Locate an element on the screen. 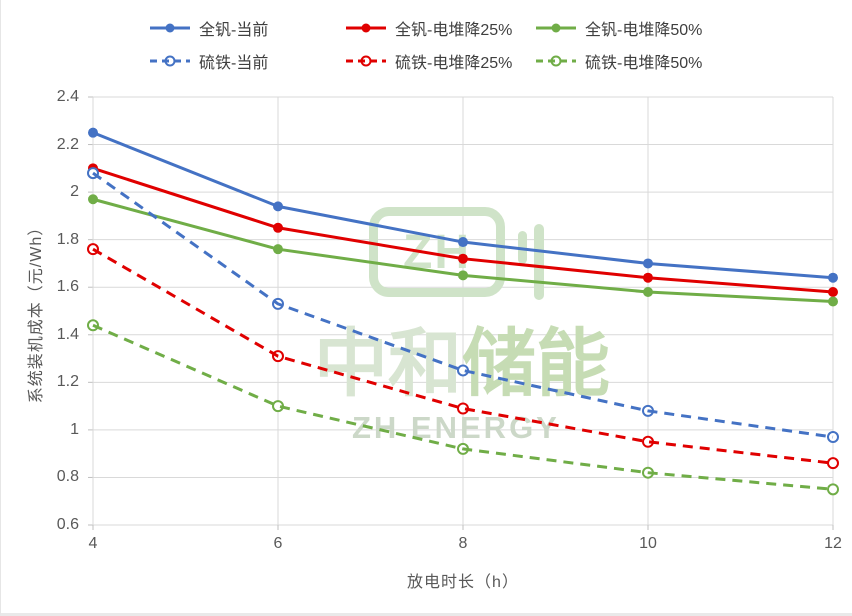 Image resolution: width=852 pixels, height=616 pixels. legend-item-5: 硫铁-电堆降50% is located at coordinates (618, 61).